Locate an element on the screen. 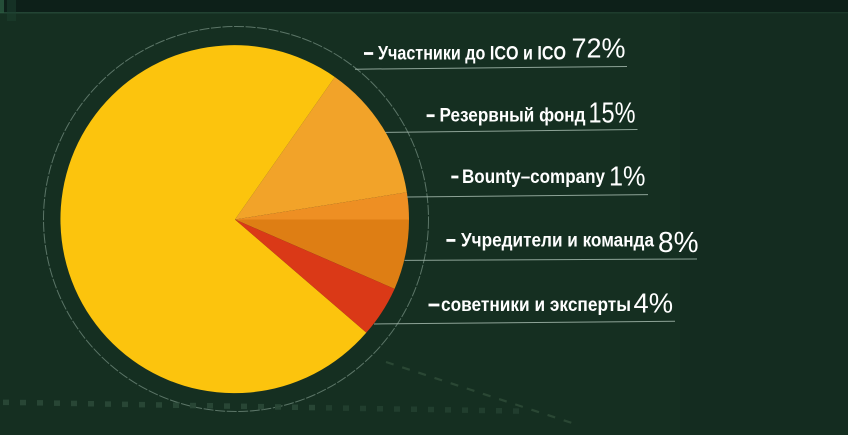 The height and width of the screenshot is (435, 848). svg-text: 4% is located at coordinates (654, 302).